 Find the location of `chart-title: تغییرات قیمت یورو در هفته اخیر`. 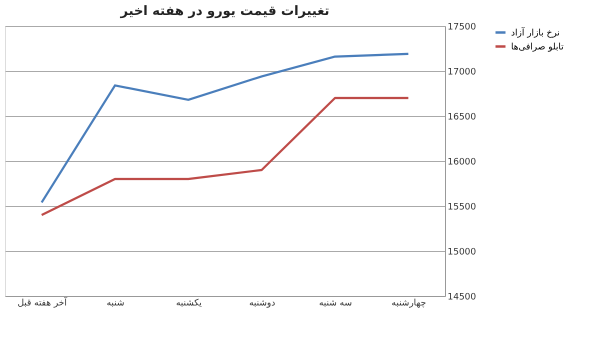

chart-title: تغییرات قیمت یورو در هفته اخیر is located at coordinates (225, 11).